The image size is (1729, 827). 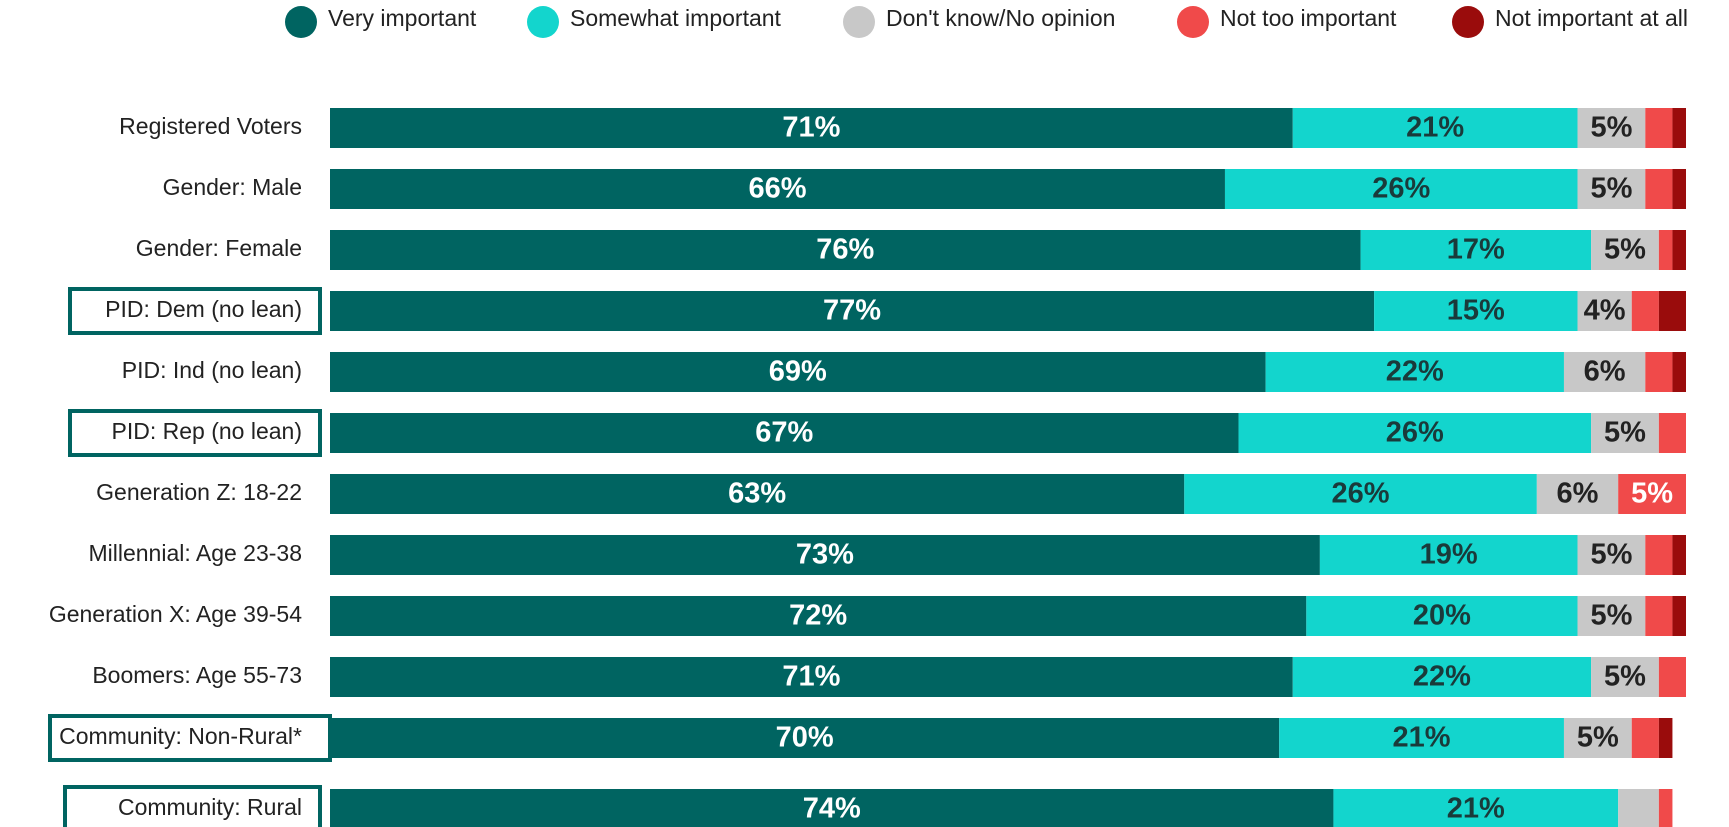 I want to click on value-label: 22%, so click(x=1442, y=677).